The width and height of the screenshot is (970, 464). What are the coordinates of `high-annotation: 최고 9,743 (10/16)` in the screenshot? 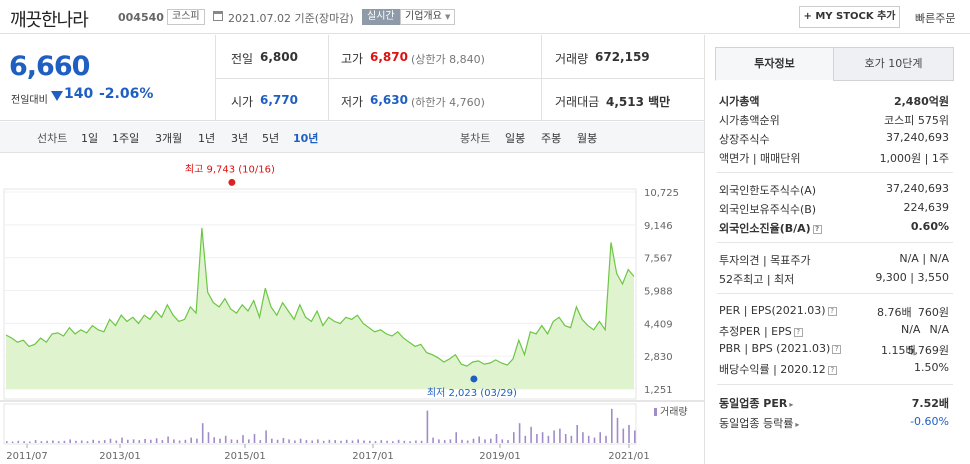 It's located at (230, 169).